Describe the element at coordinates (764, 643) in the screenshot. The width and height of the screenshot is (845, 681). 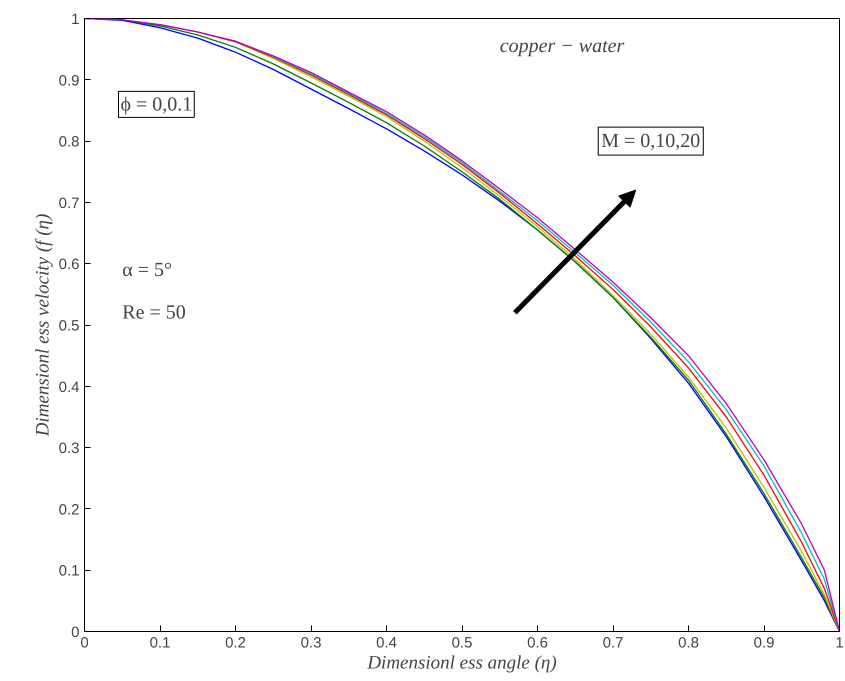
I see `x-tick-label: 0.9` at that location.